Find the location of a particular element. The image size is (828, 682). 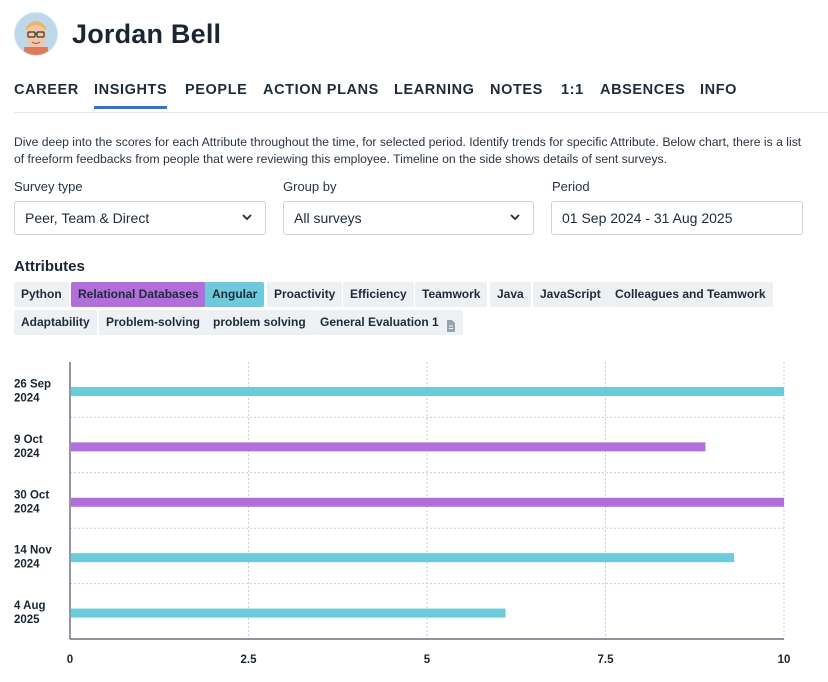

chip-general-evaluation-1: General Evaluation 1 is located at coordinates (388, 322).